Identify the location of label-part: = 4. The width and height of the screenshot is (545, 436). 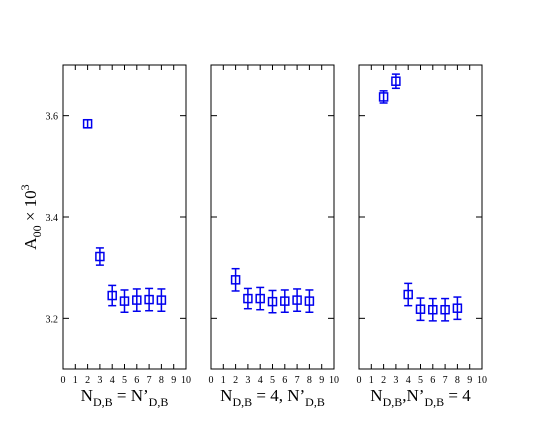
(457, 395).